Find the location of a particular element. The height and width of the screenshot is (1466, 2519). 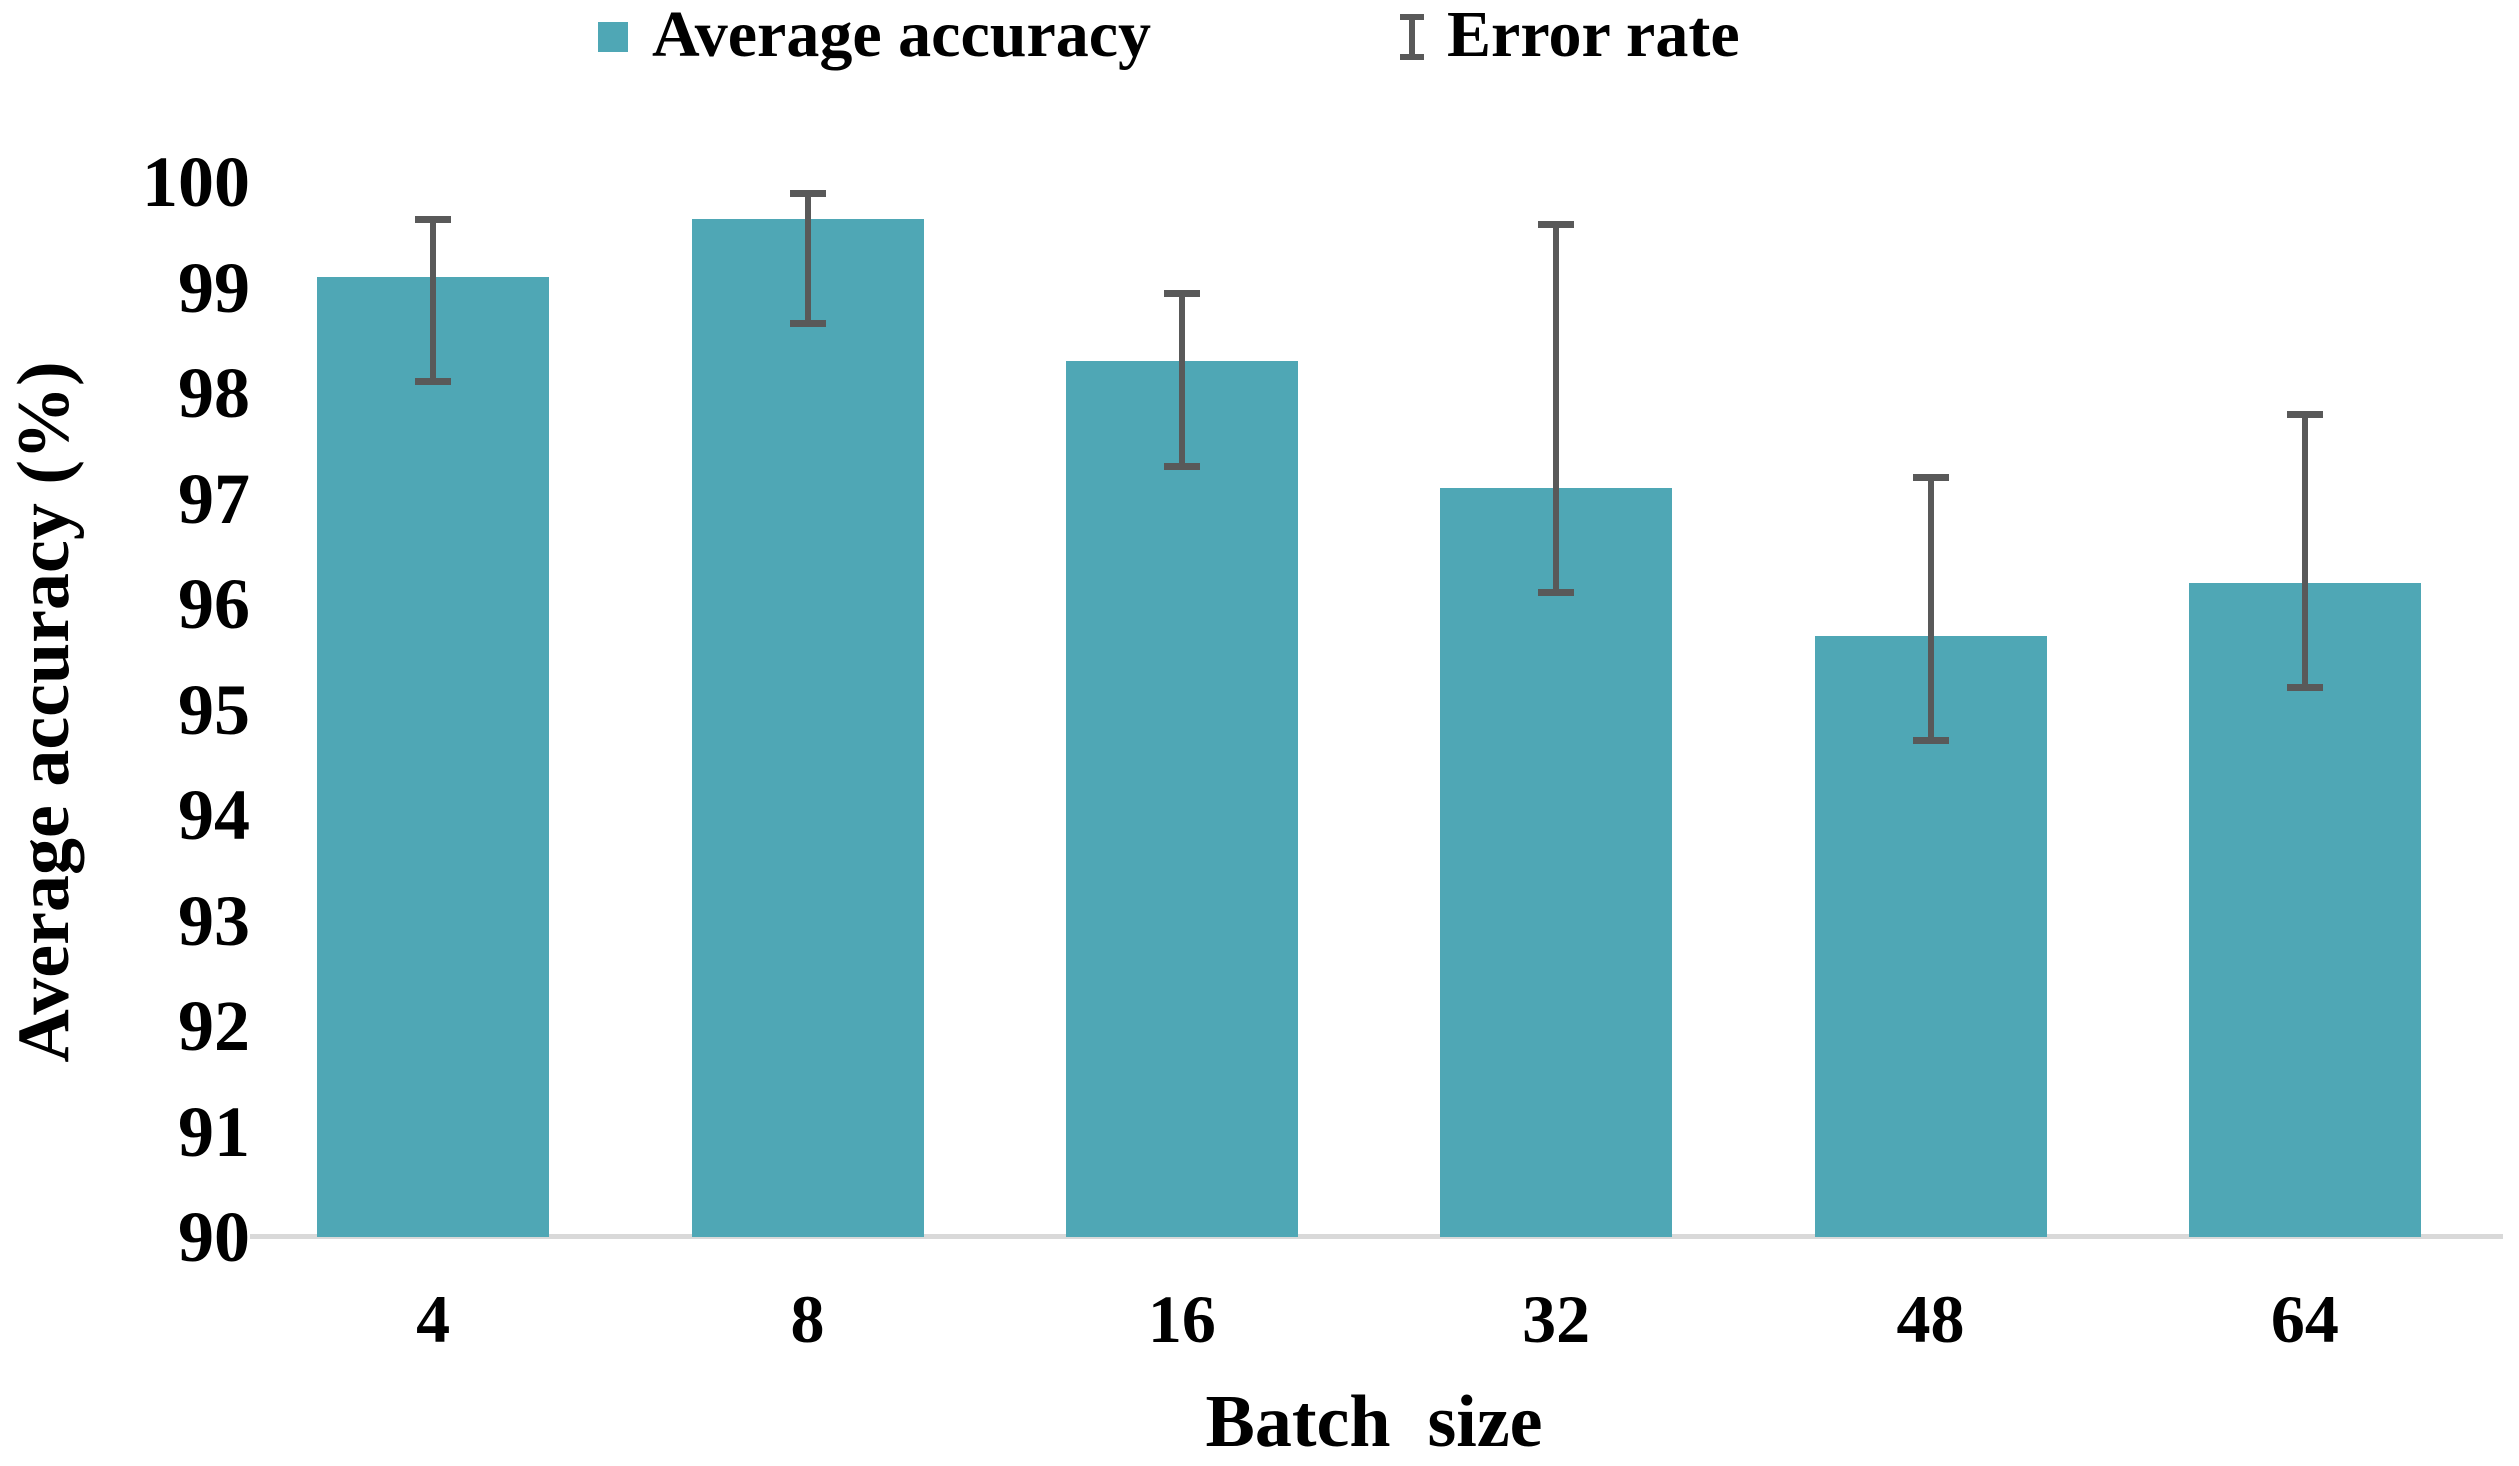

y-tick-label: 90 is located at coordinates (214, 1237).